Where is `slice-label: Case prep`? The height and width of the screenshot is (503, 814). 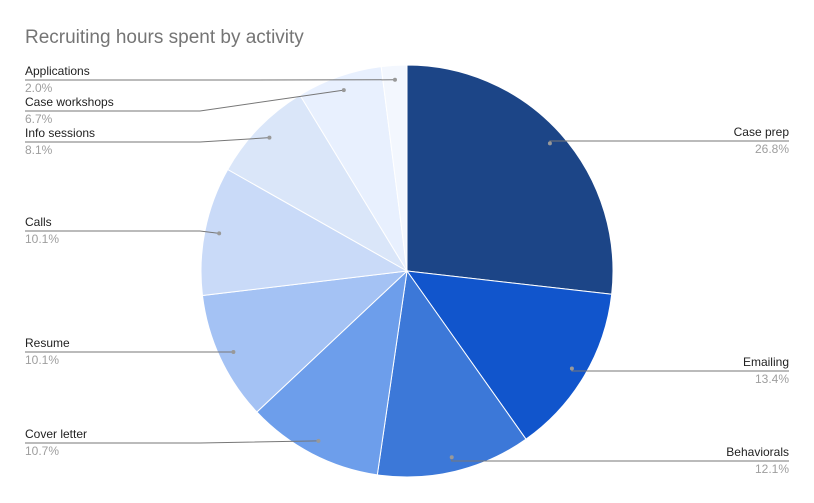
slice-label: Case prep is located at coordinates (762, 132).